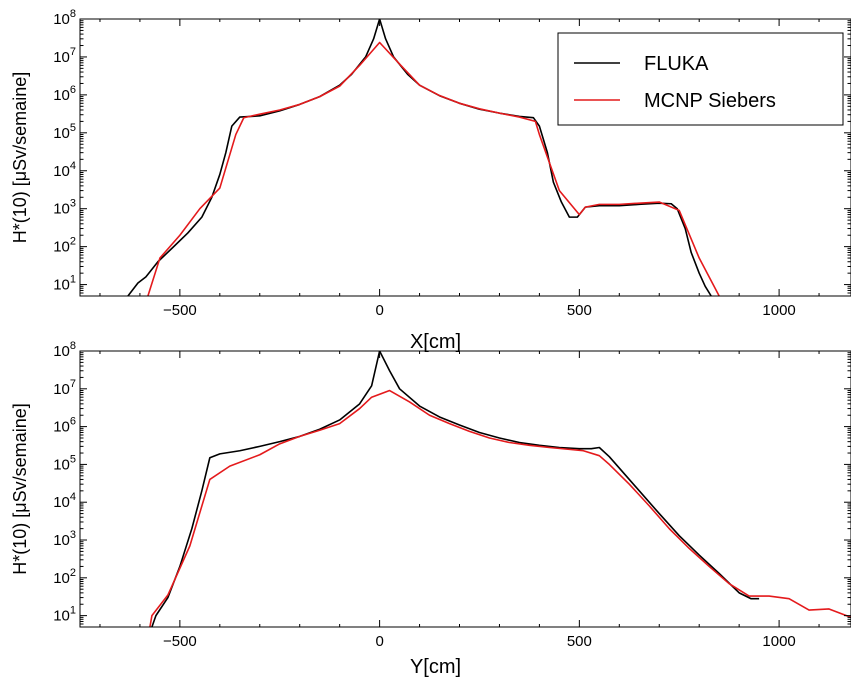 This screenshot has width=851, height=686. What do you see at coordinates (676, 64) in the screenshot?
I see `legend-entry-label: FLUKA` at bounding box center [676, 64].